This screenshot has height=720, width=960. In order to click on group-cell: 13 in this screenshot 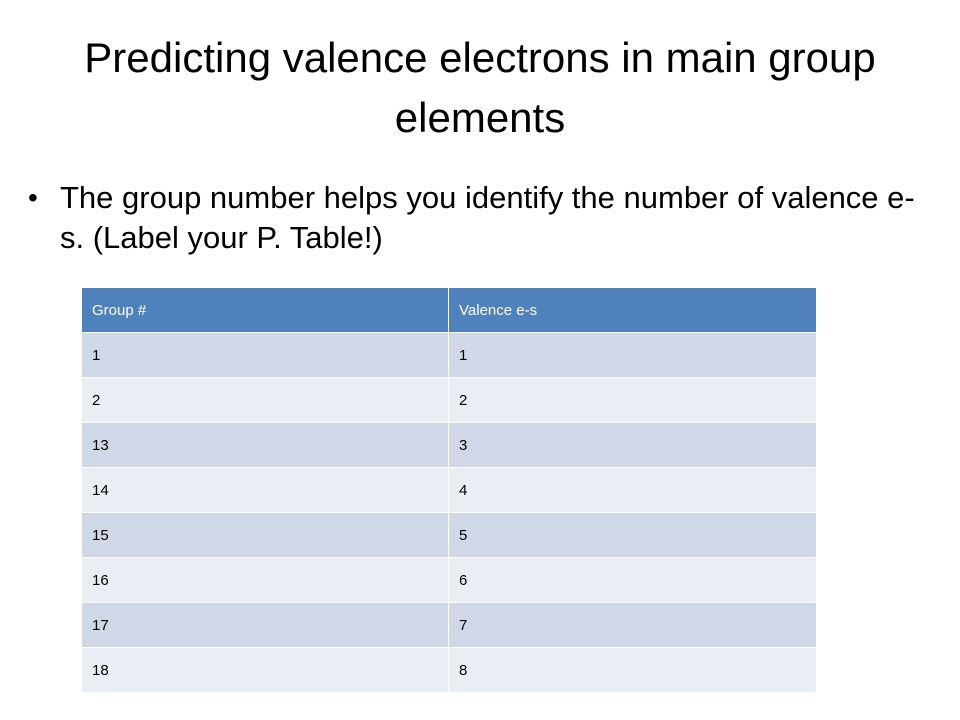, I will do `click(265, 445)`.